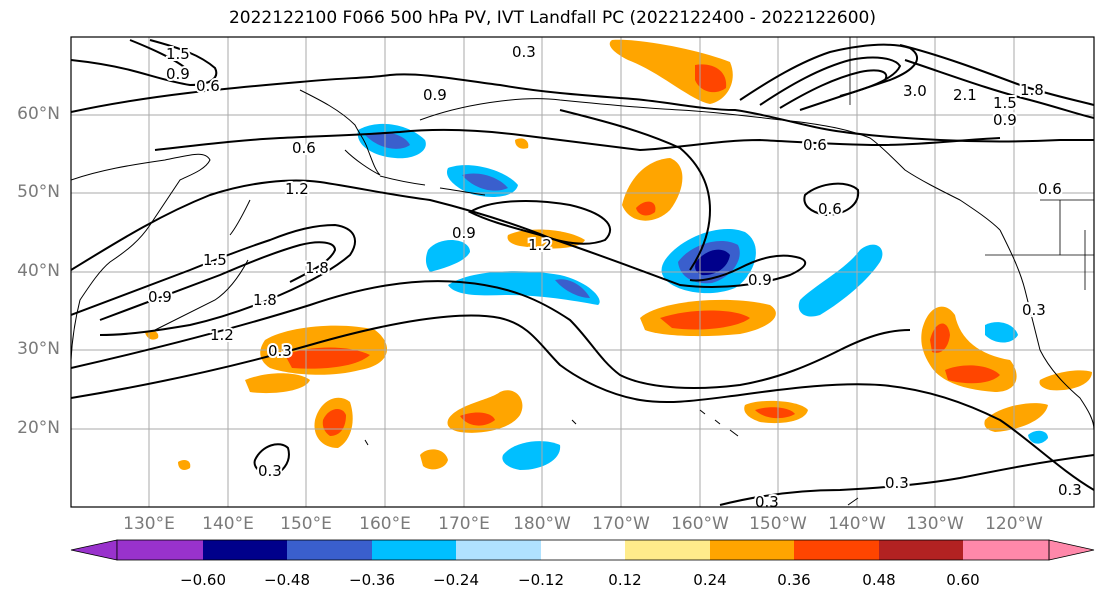 This screenshot has height=601, width=1105. Describe the element at coordinates (372, 580) in the screenshot. I see `colorbar-tick-label: −0.36` at that location.